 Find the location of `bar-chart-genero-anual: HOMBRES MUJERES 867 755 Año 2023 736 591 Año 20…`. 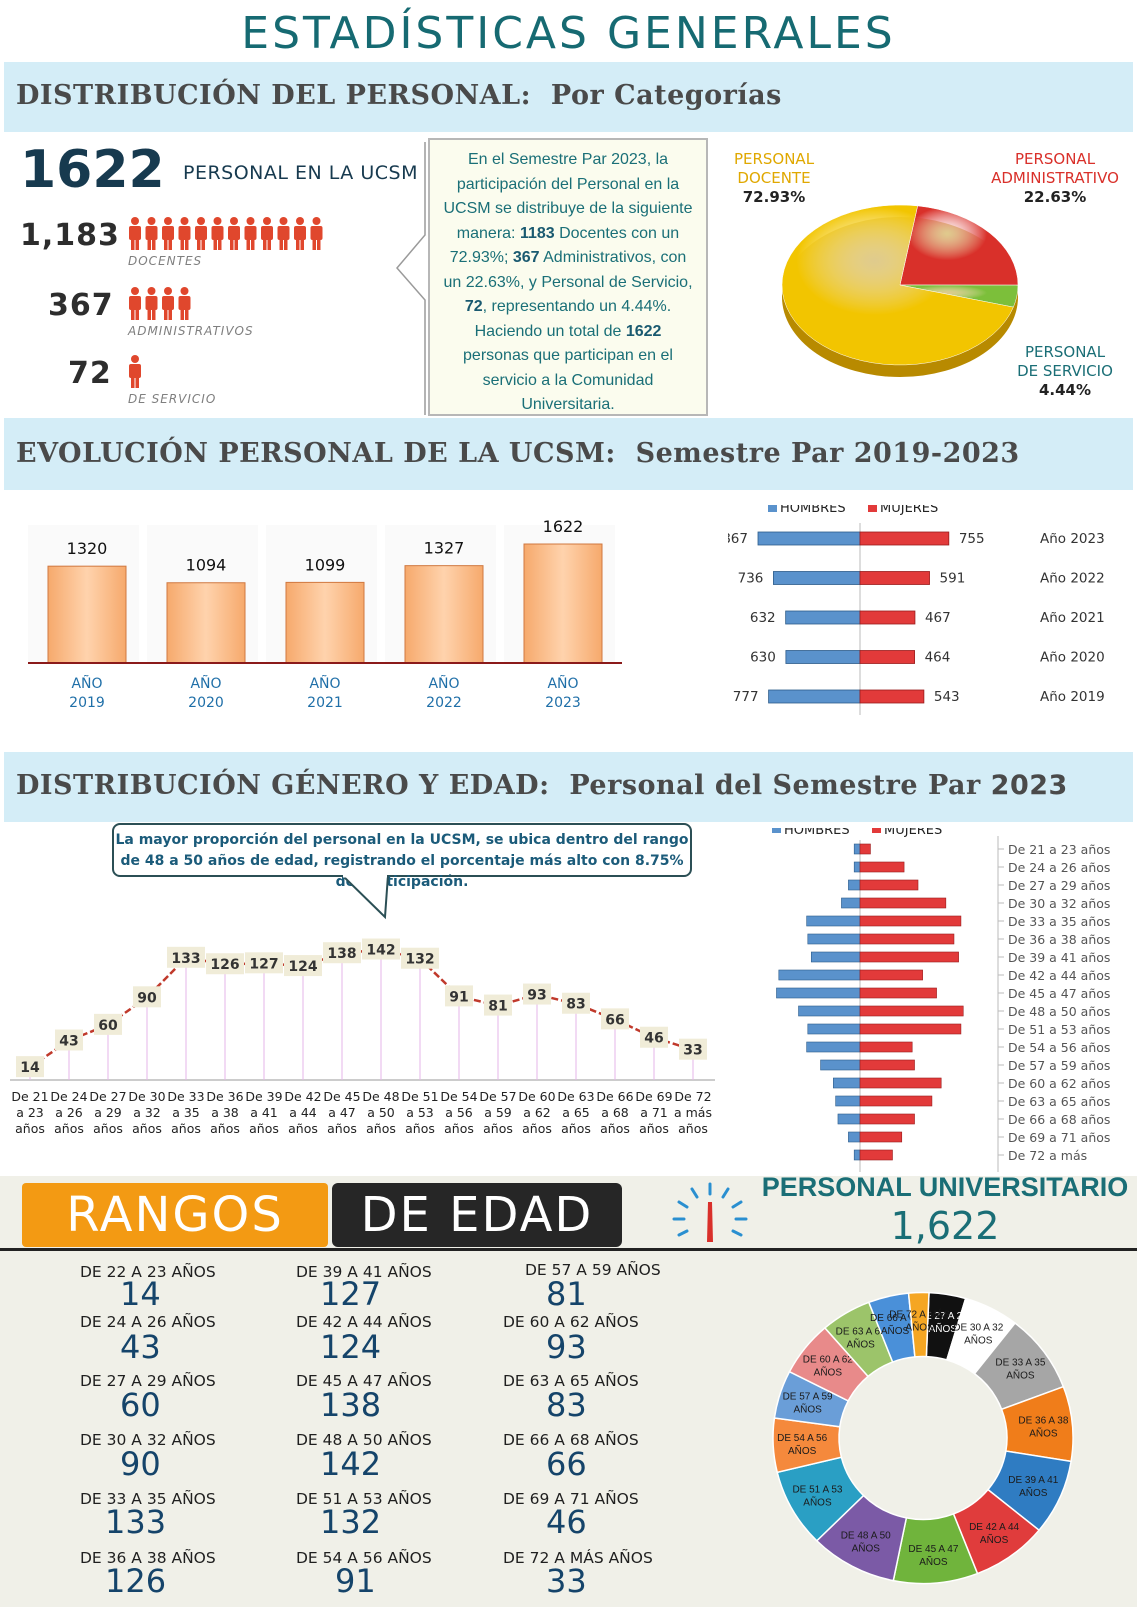

bar-chart-genero-anual: HOMBRES MUJERES 867 755 Año 2023 736 591 Año 20… is located at coordinates (916, 610).